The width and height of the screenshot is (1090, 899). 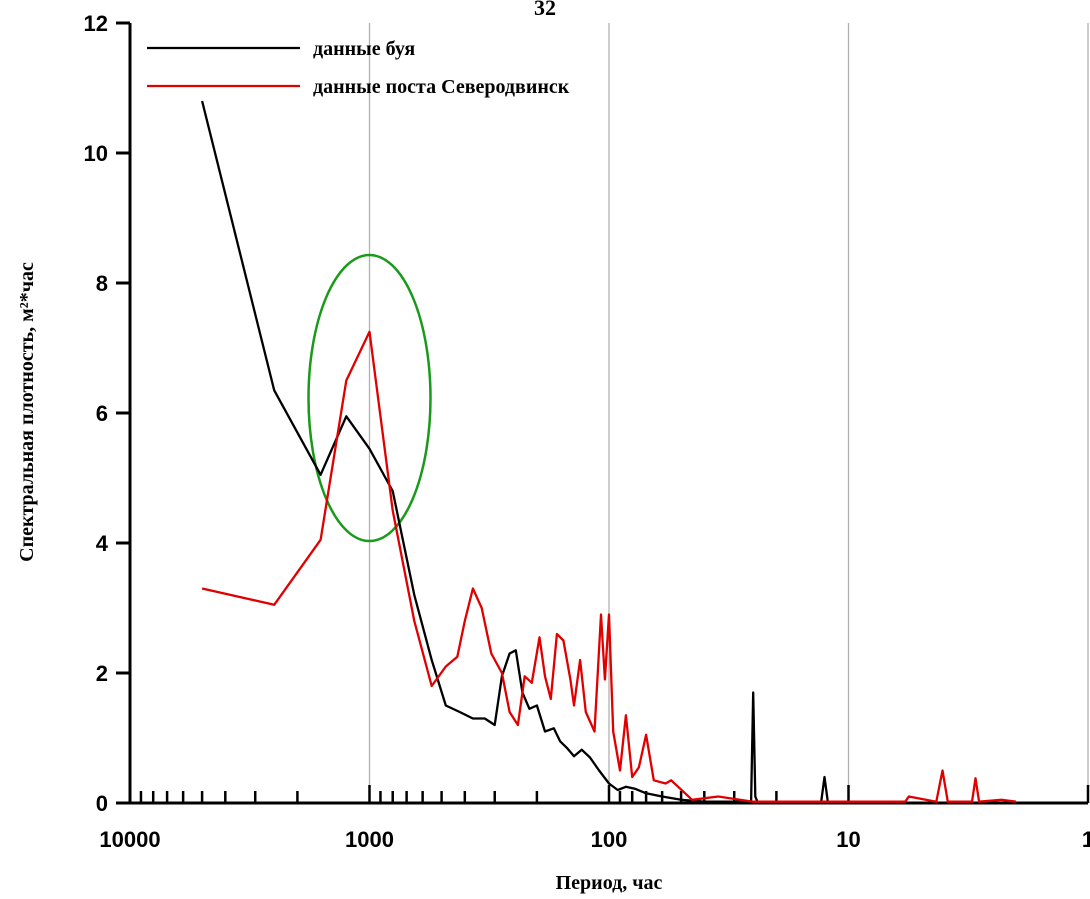 I want to click on annotation-ellipse-group, so click(x=369, y=398).